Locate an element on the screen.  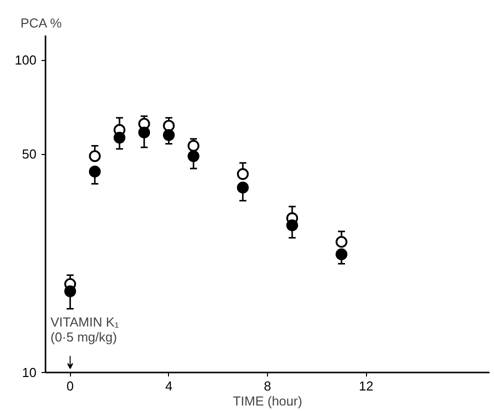
x-tick-label: 0 is located at coordinates (70, 386).